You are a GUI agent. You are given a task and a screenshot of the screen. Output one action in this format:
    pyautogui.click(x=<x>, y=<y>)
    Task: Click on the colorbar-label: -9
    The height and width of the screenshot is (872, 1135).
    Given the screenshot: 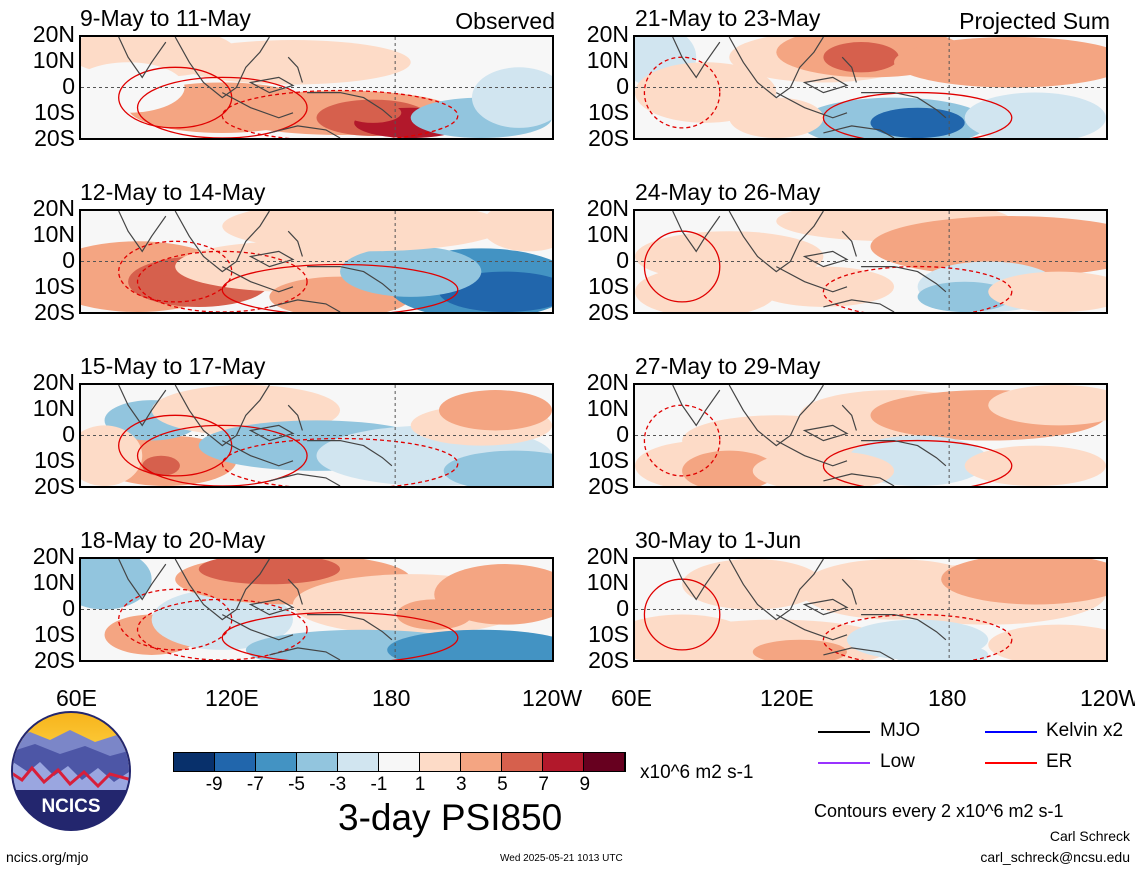 What is the action you would take?
    pyautogui.click(x=214, y=784)
    